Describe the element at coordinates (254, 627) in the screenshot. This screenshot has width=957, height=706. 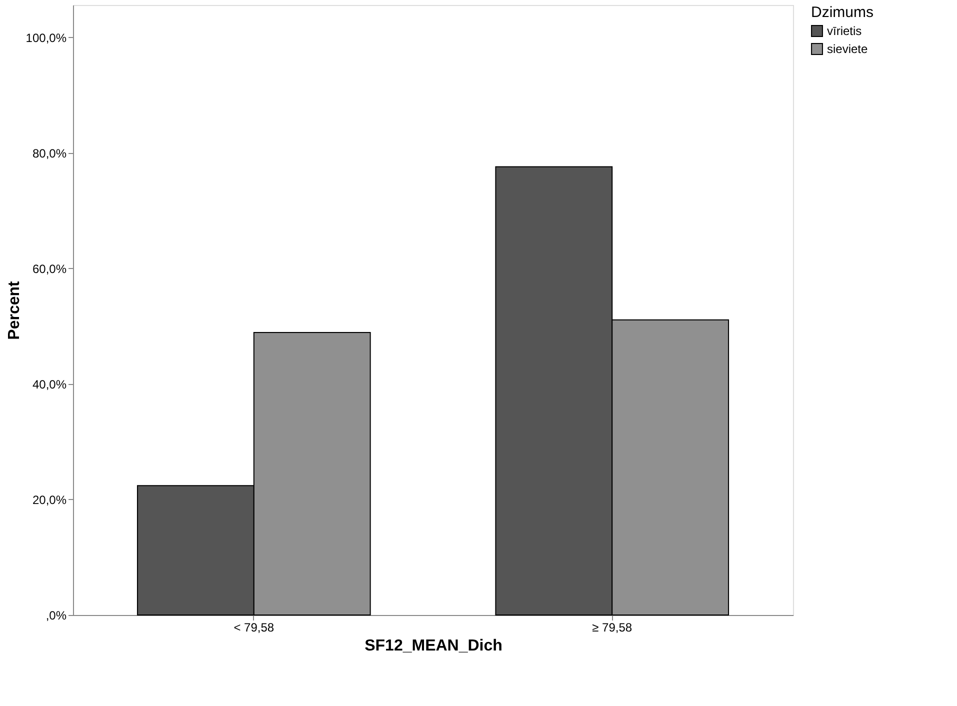
I see `x-tick-label: < 79,58` at that location.